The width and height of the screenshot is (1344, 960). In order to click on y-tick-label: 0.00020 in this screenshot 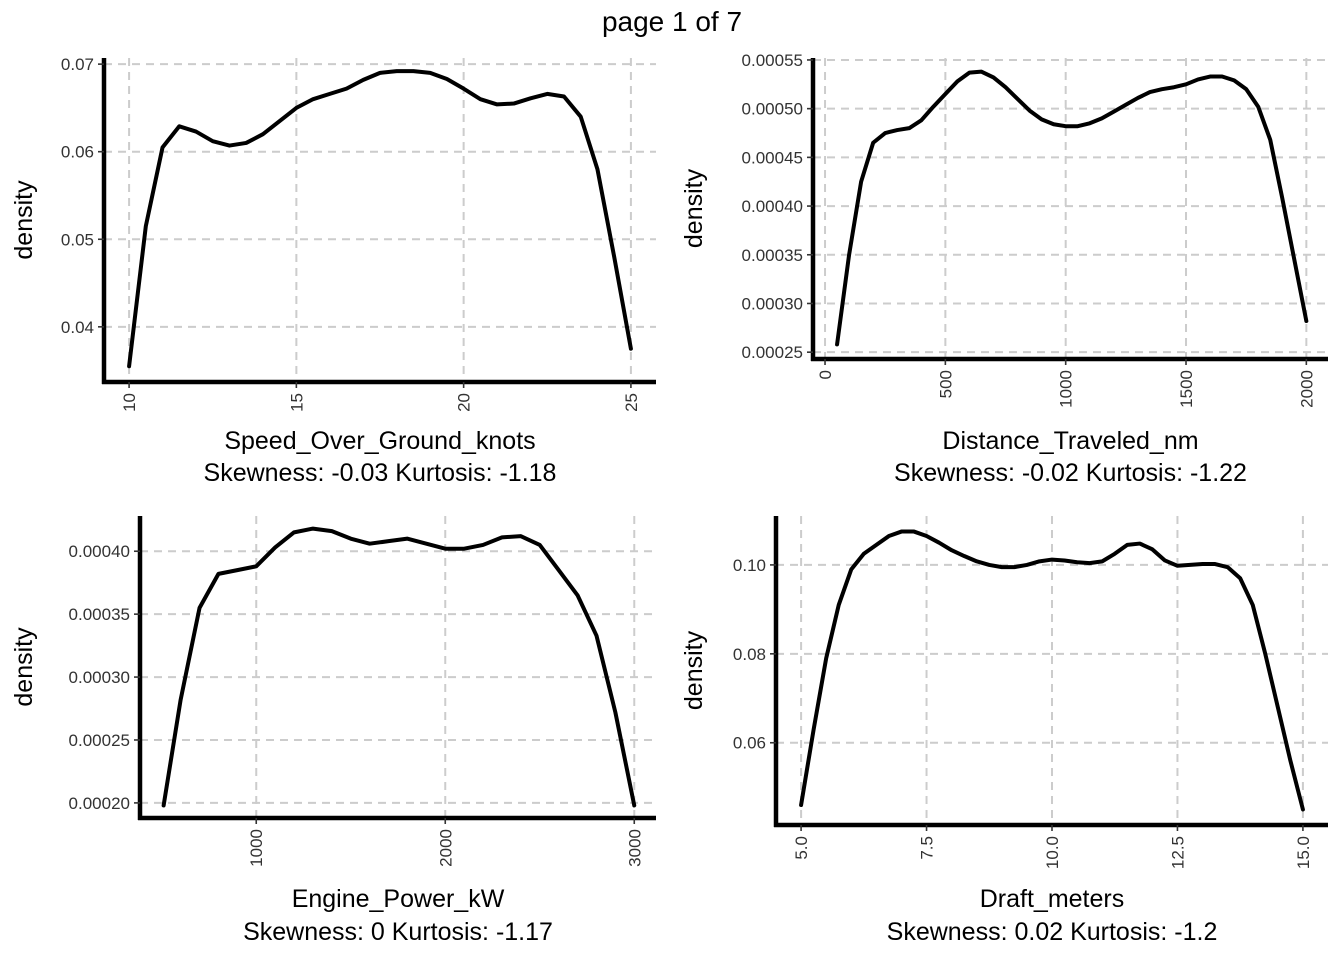, I will do `click(99, 803)`.